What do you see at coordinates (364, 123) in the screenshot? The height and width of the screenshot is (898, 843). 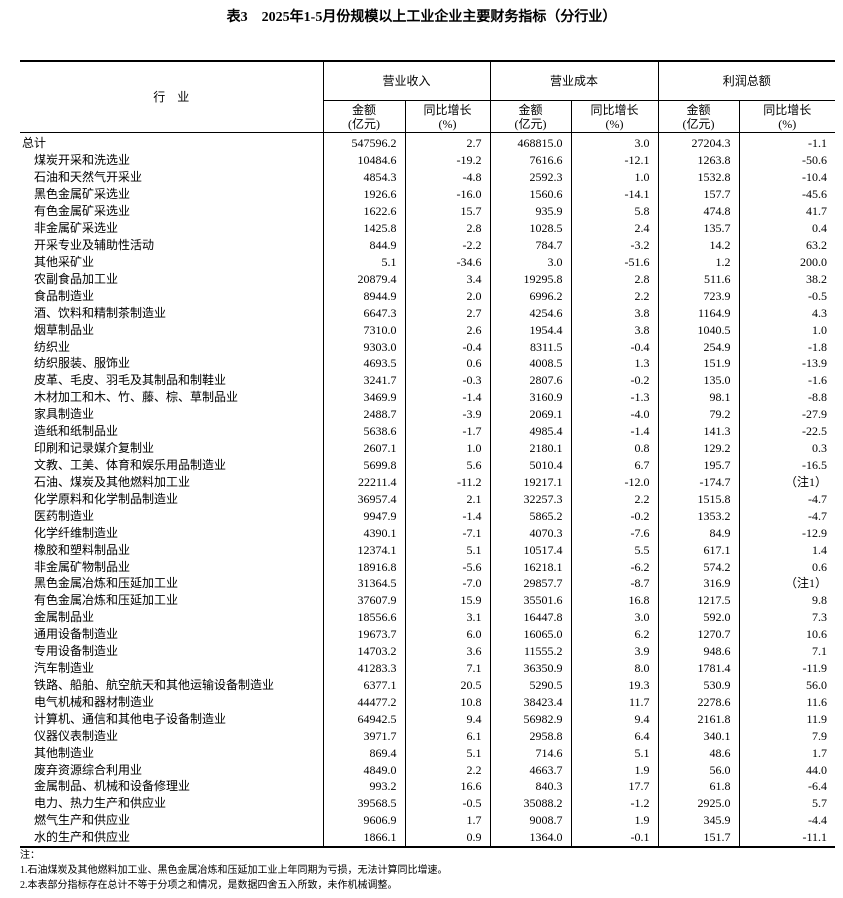 I see `amount-header-unit: (亿元)` at bounding box center [364, 123].